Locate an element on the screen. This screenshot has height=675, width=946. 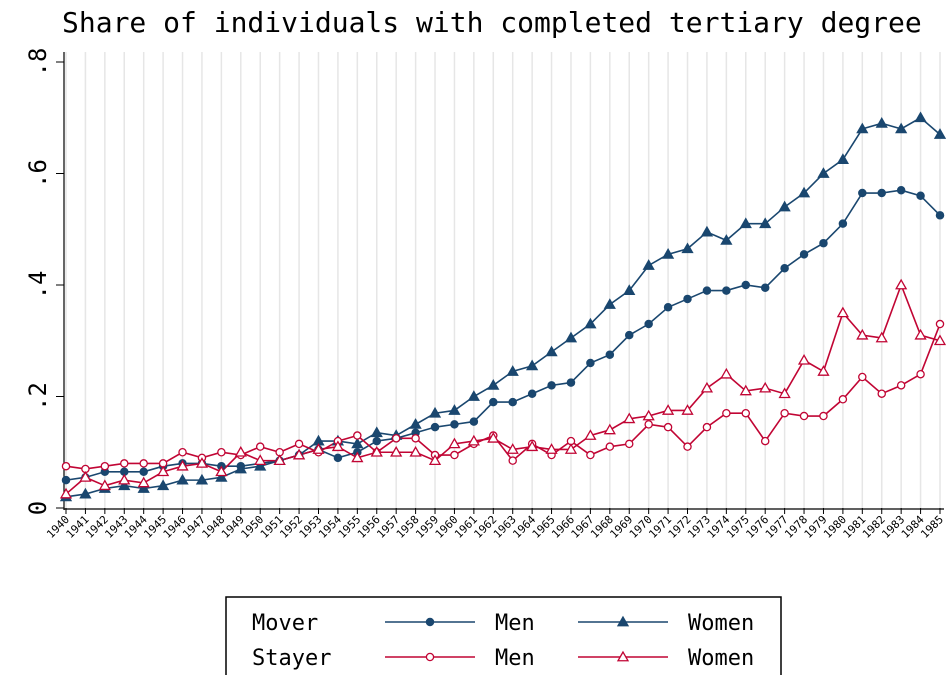
y-tick-label: .6 is located at coordinates (38, 173).